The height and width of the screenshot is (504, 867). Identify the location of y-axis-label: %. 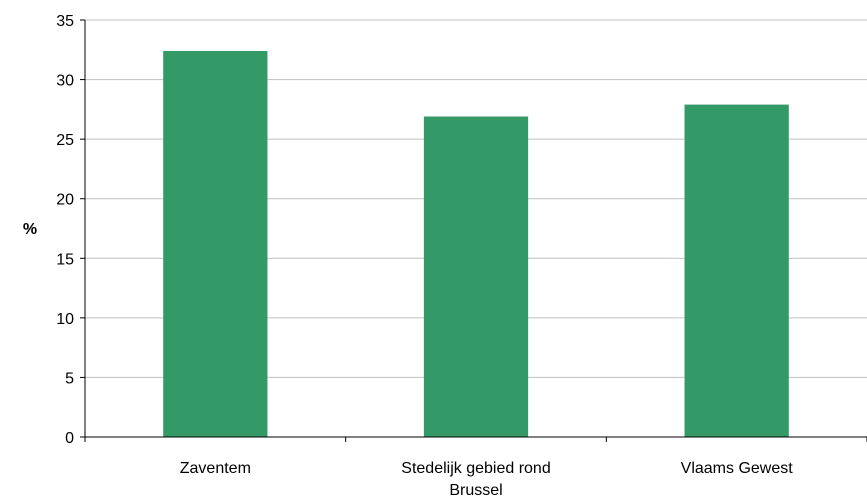
(30, 229).